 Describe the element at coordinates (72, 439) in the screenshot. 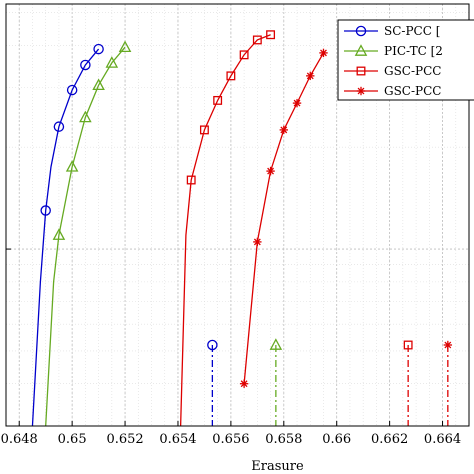

I see `x-tick-label: 0.65` at that location.